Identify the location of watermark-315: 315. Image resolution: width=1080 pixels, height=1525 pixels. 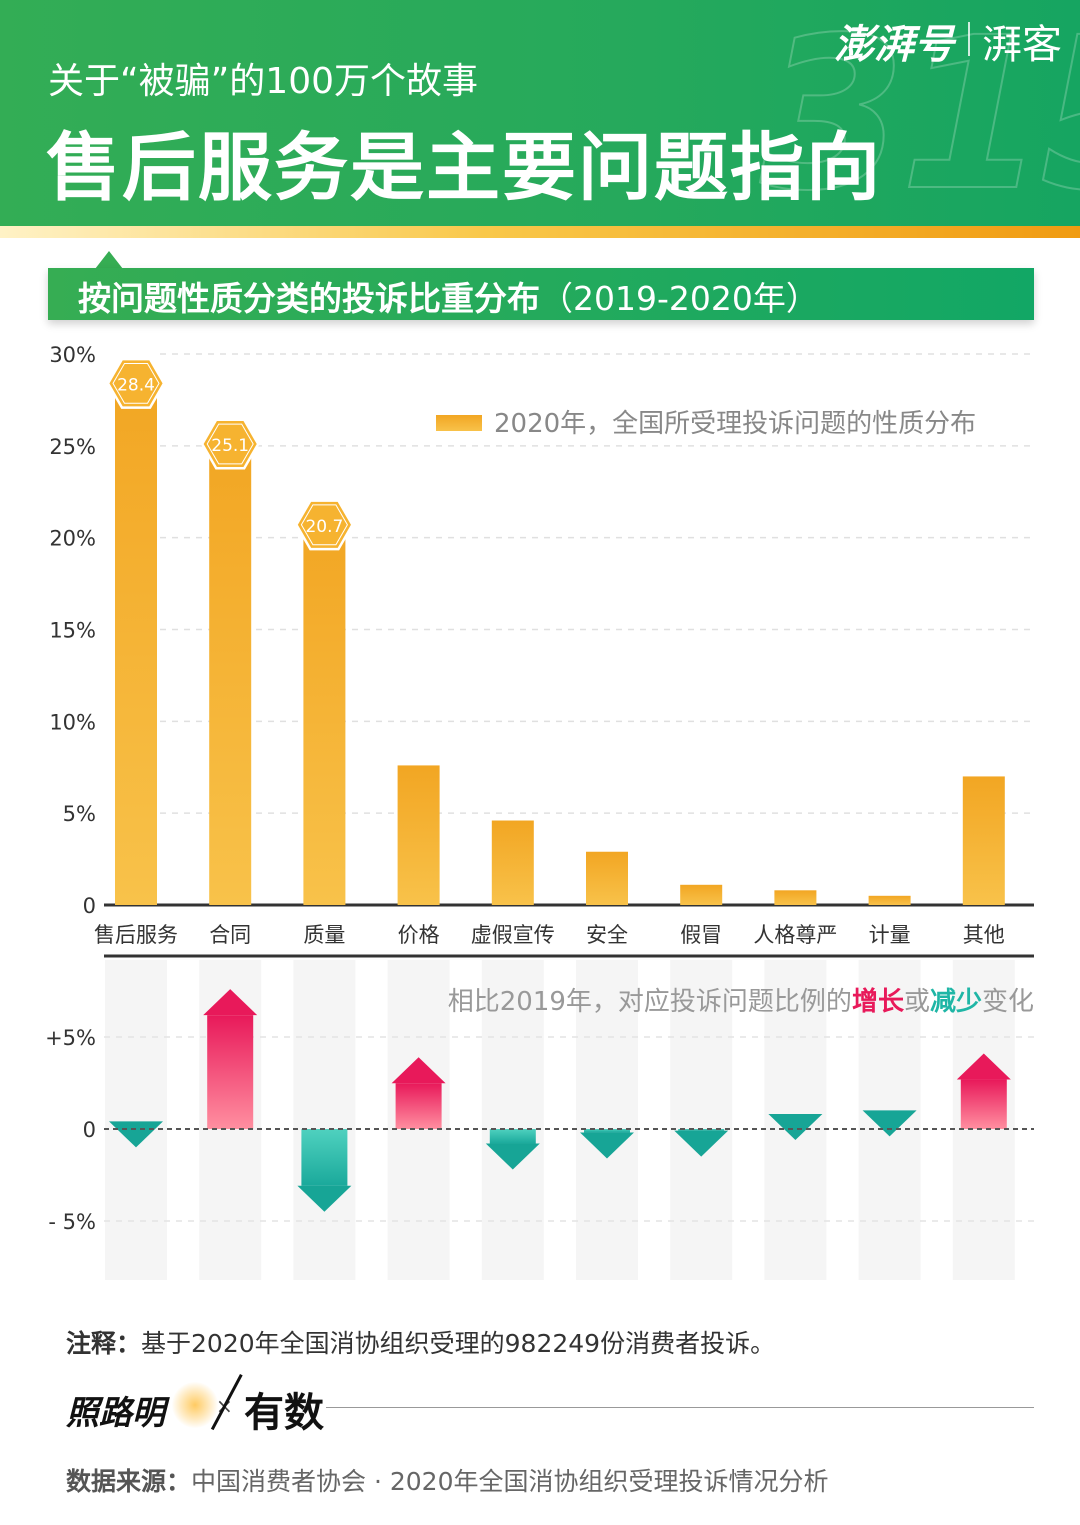
(919, 114).